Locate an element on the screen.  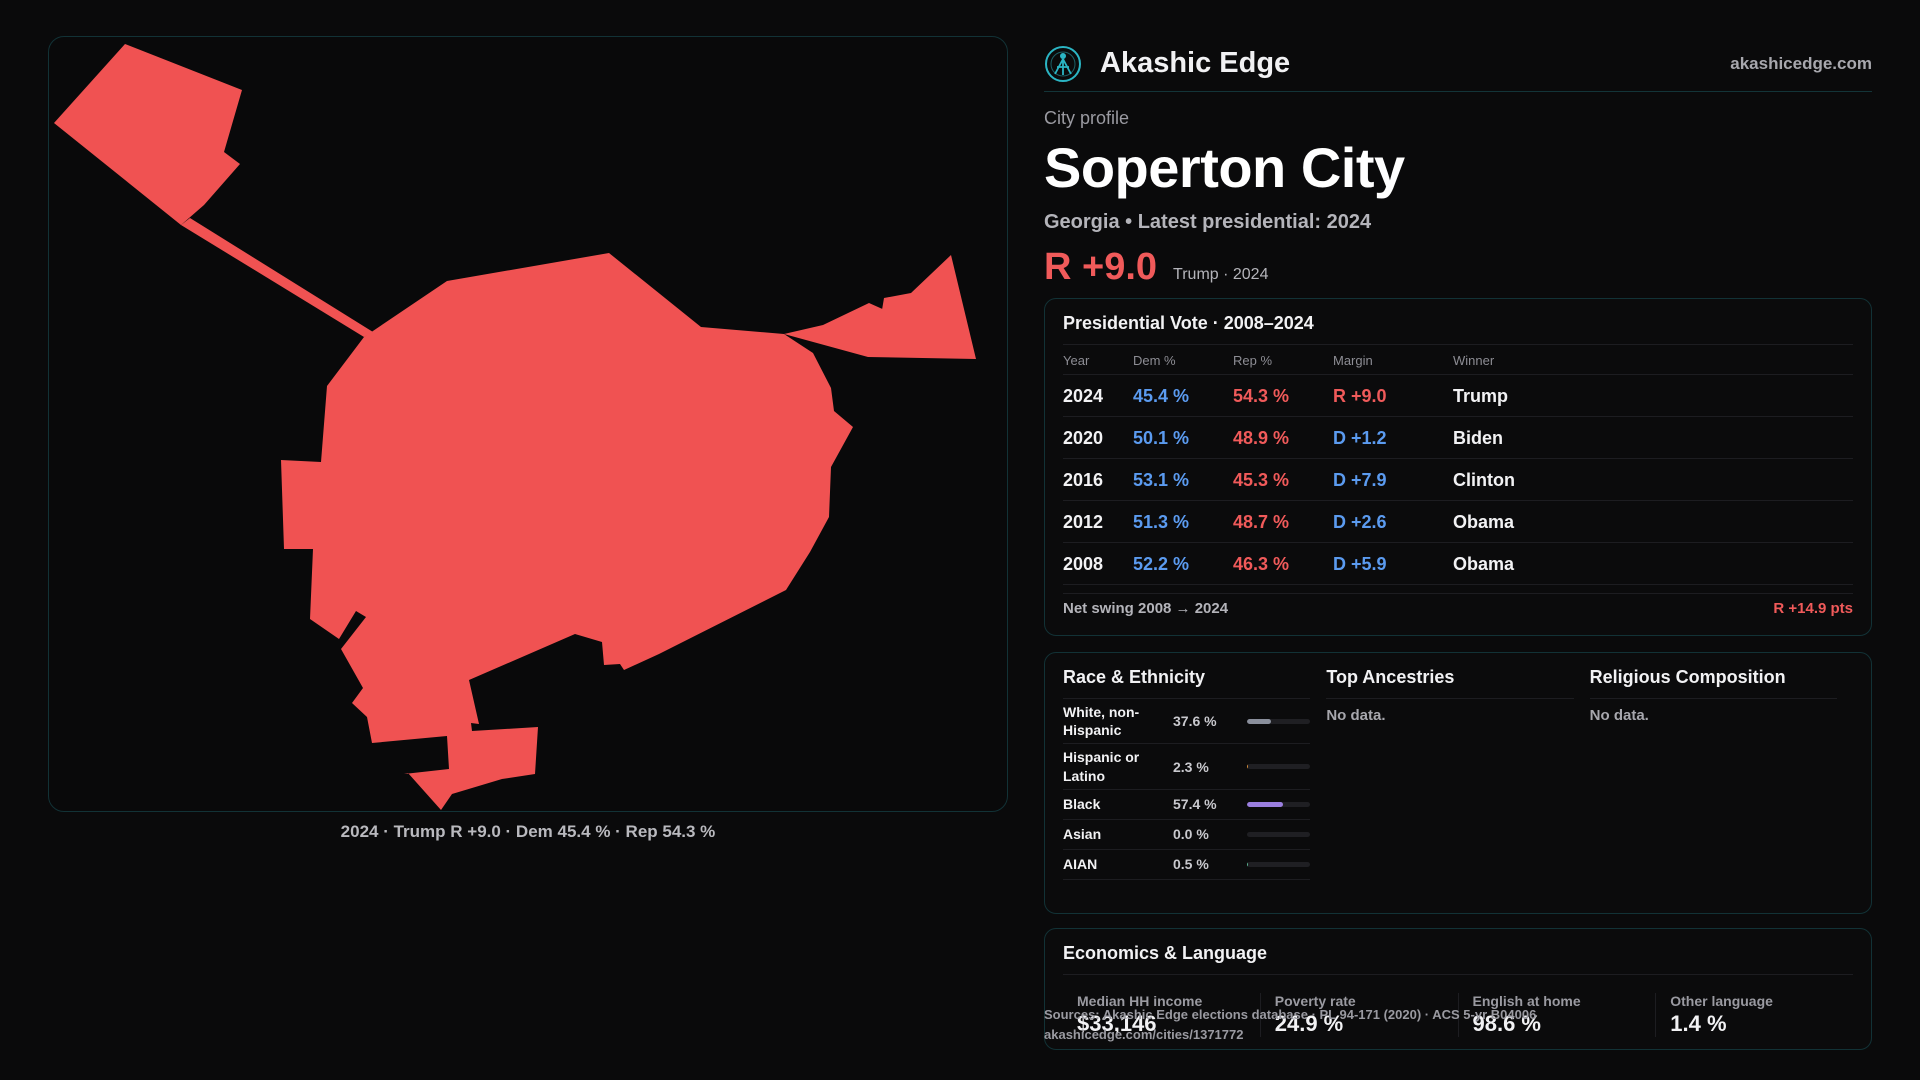
table-header-row: Year Dem % Rep % Margin Winner is located at coordinates (1458, 360).